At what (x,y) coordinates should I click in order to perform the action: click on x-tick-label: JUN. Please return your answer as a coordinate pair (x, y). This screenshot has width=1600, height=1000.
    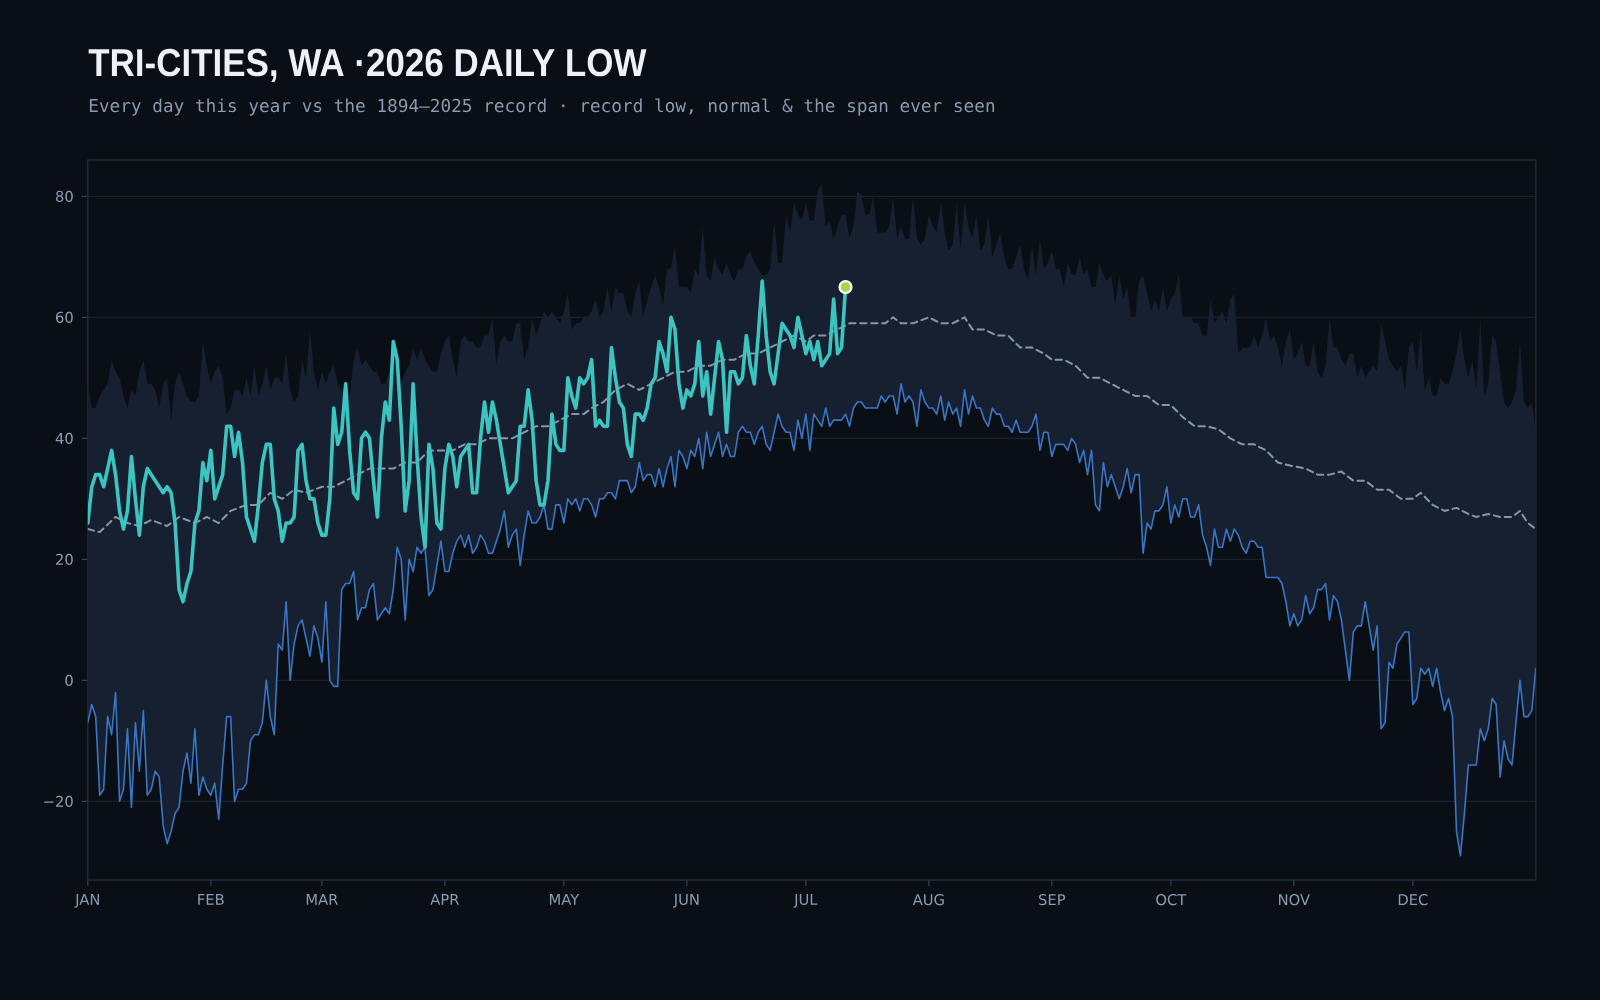
    Looking at the image, I should click on (686, 901).